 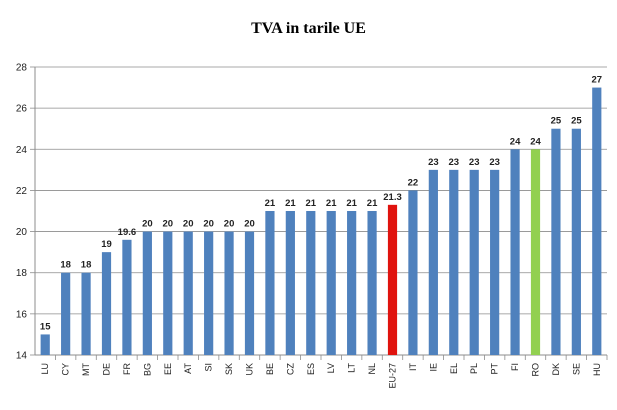 What do you see at coordinates (495, 369) in the screenshot?
I see `category-label: PT` at bounding box center [495, 369].